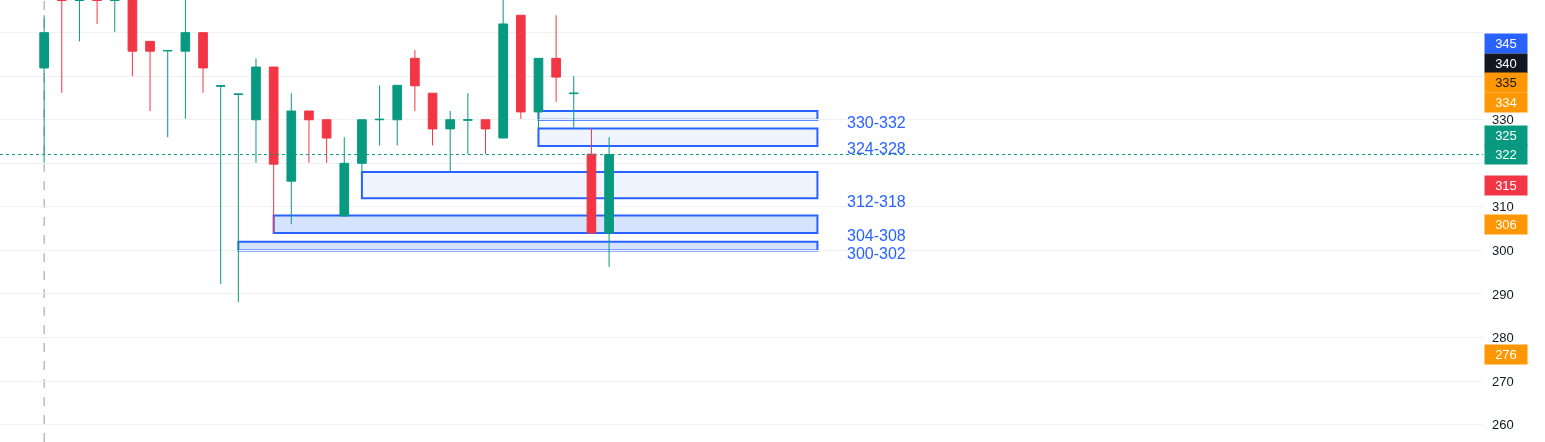 The height and width of the screenshot is (442, 1545). Describe the element at coordinates (1503, 207) in the screenshot. I see `y-tick-label: 310` at that location.